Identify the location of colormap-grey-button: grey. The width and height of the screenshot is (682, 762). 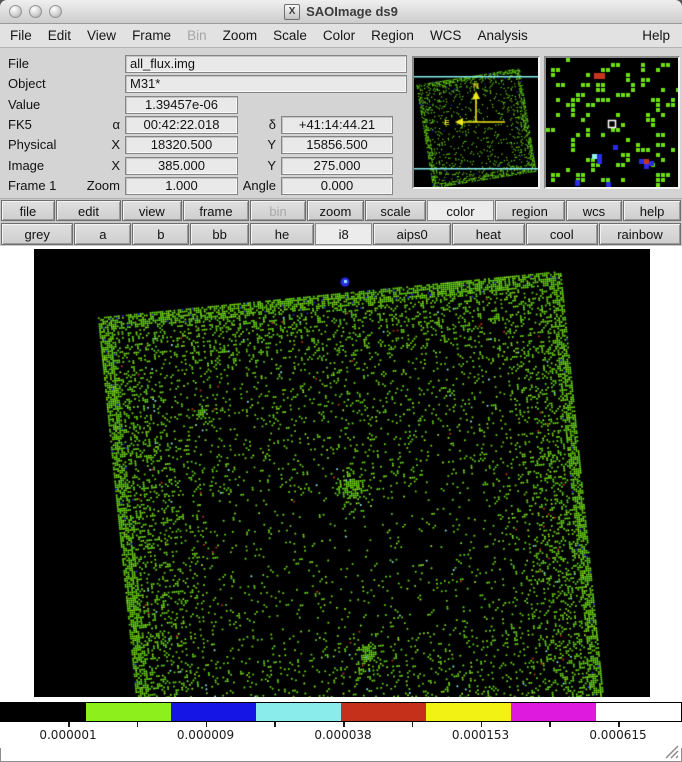
(37, 234).